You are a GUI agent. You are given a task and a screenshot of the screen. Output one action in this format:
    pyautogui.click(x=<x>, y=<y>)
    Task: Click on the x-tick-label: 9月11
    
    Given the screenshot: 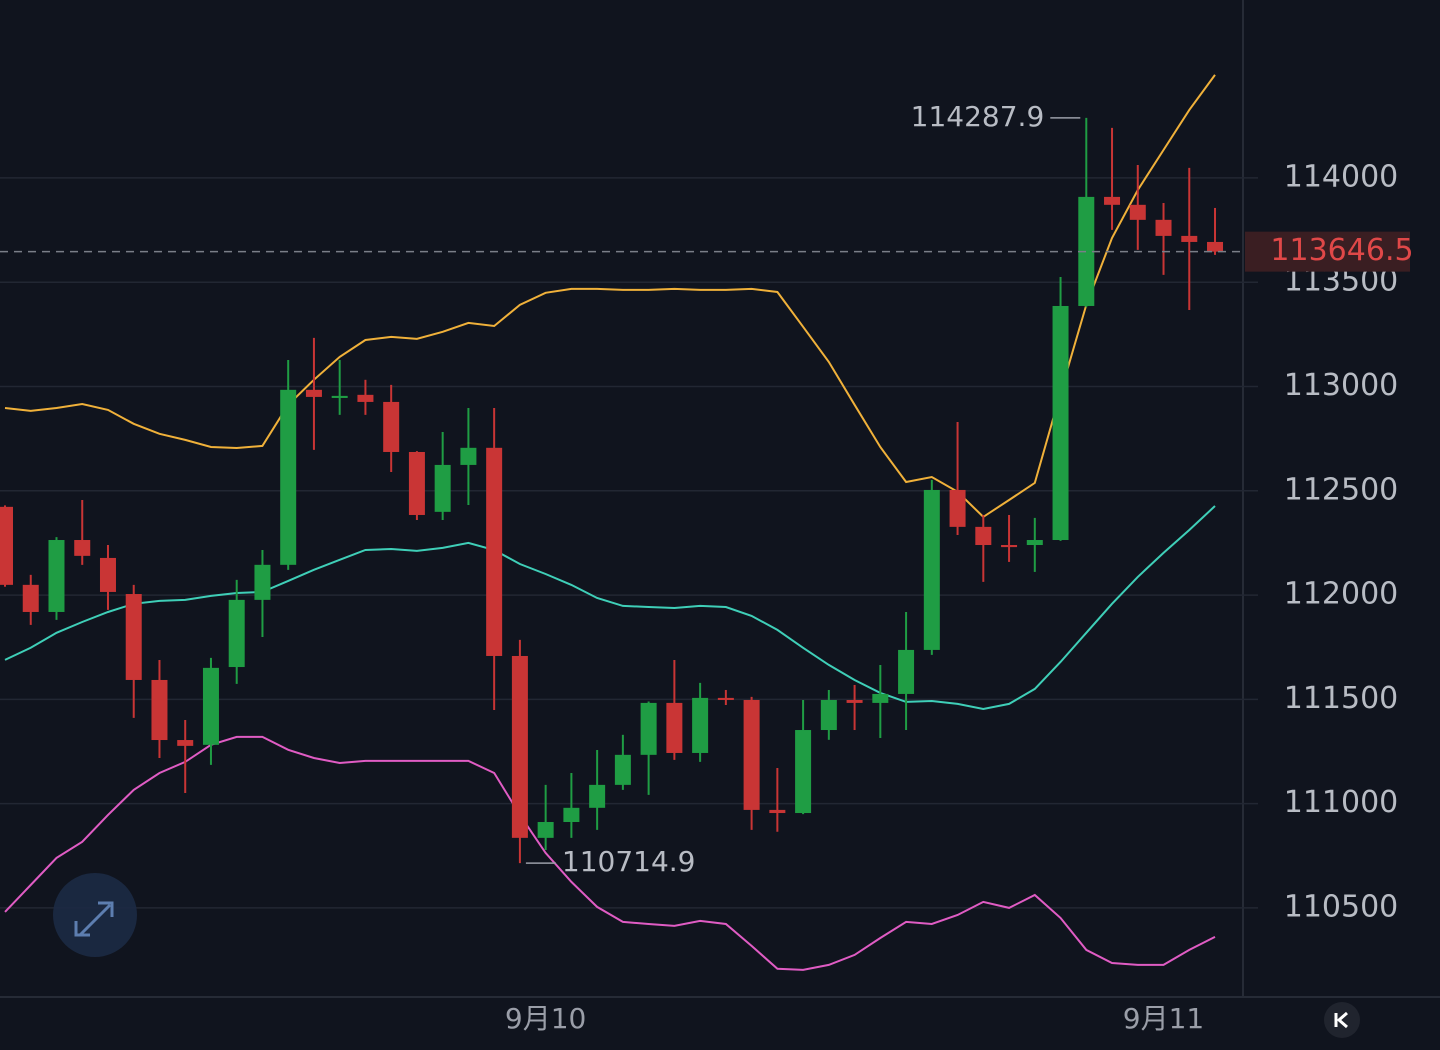 What is the action you would take?
    pyautogui.click(x=1163, y=1018)
    